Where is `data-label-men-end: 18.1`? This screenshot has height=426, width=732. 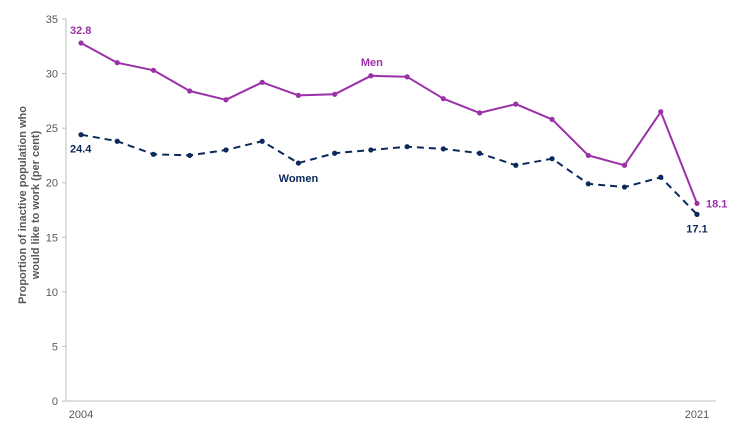
data-label-men-end: 18.1 is located at coordinates (716, 204).